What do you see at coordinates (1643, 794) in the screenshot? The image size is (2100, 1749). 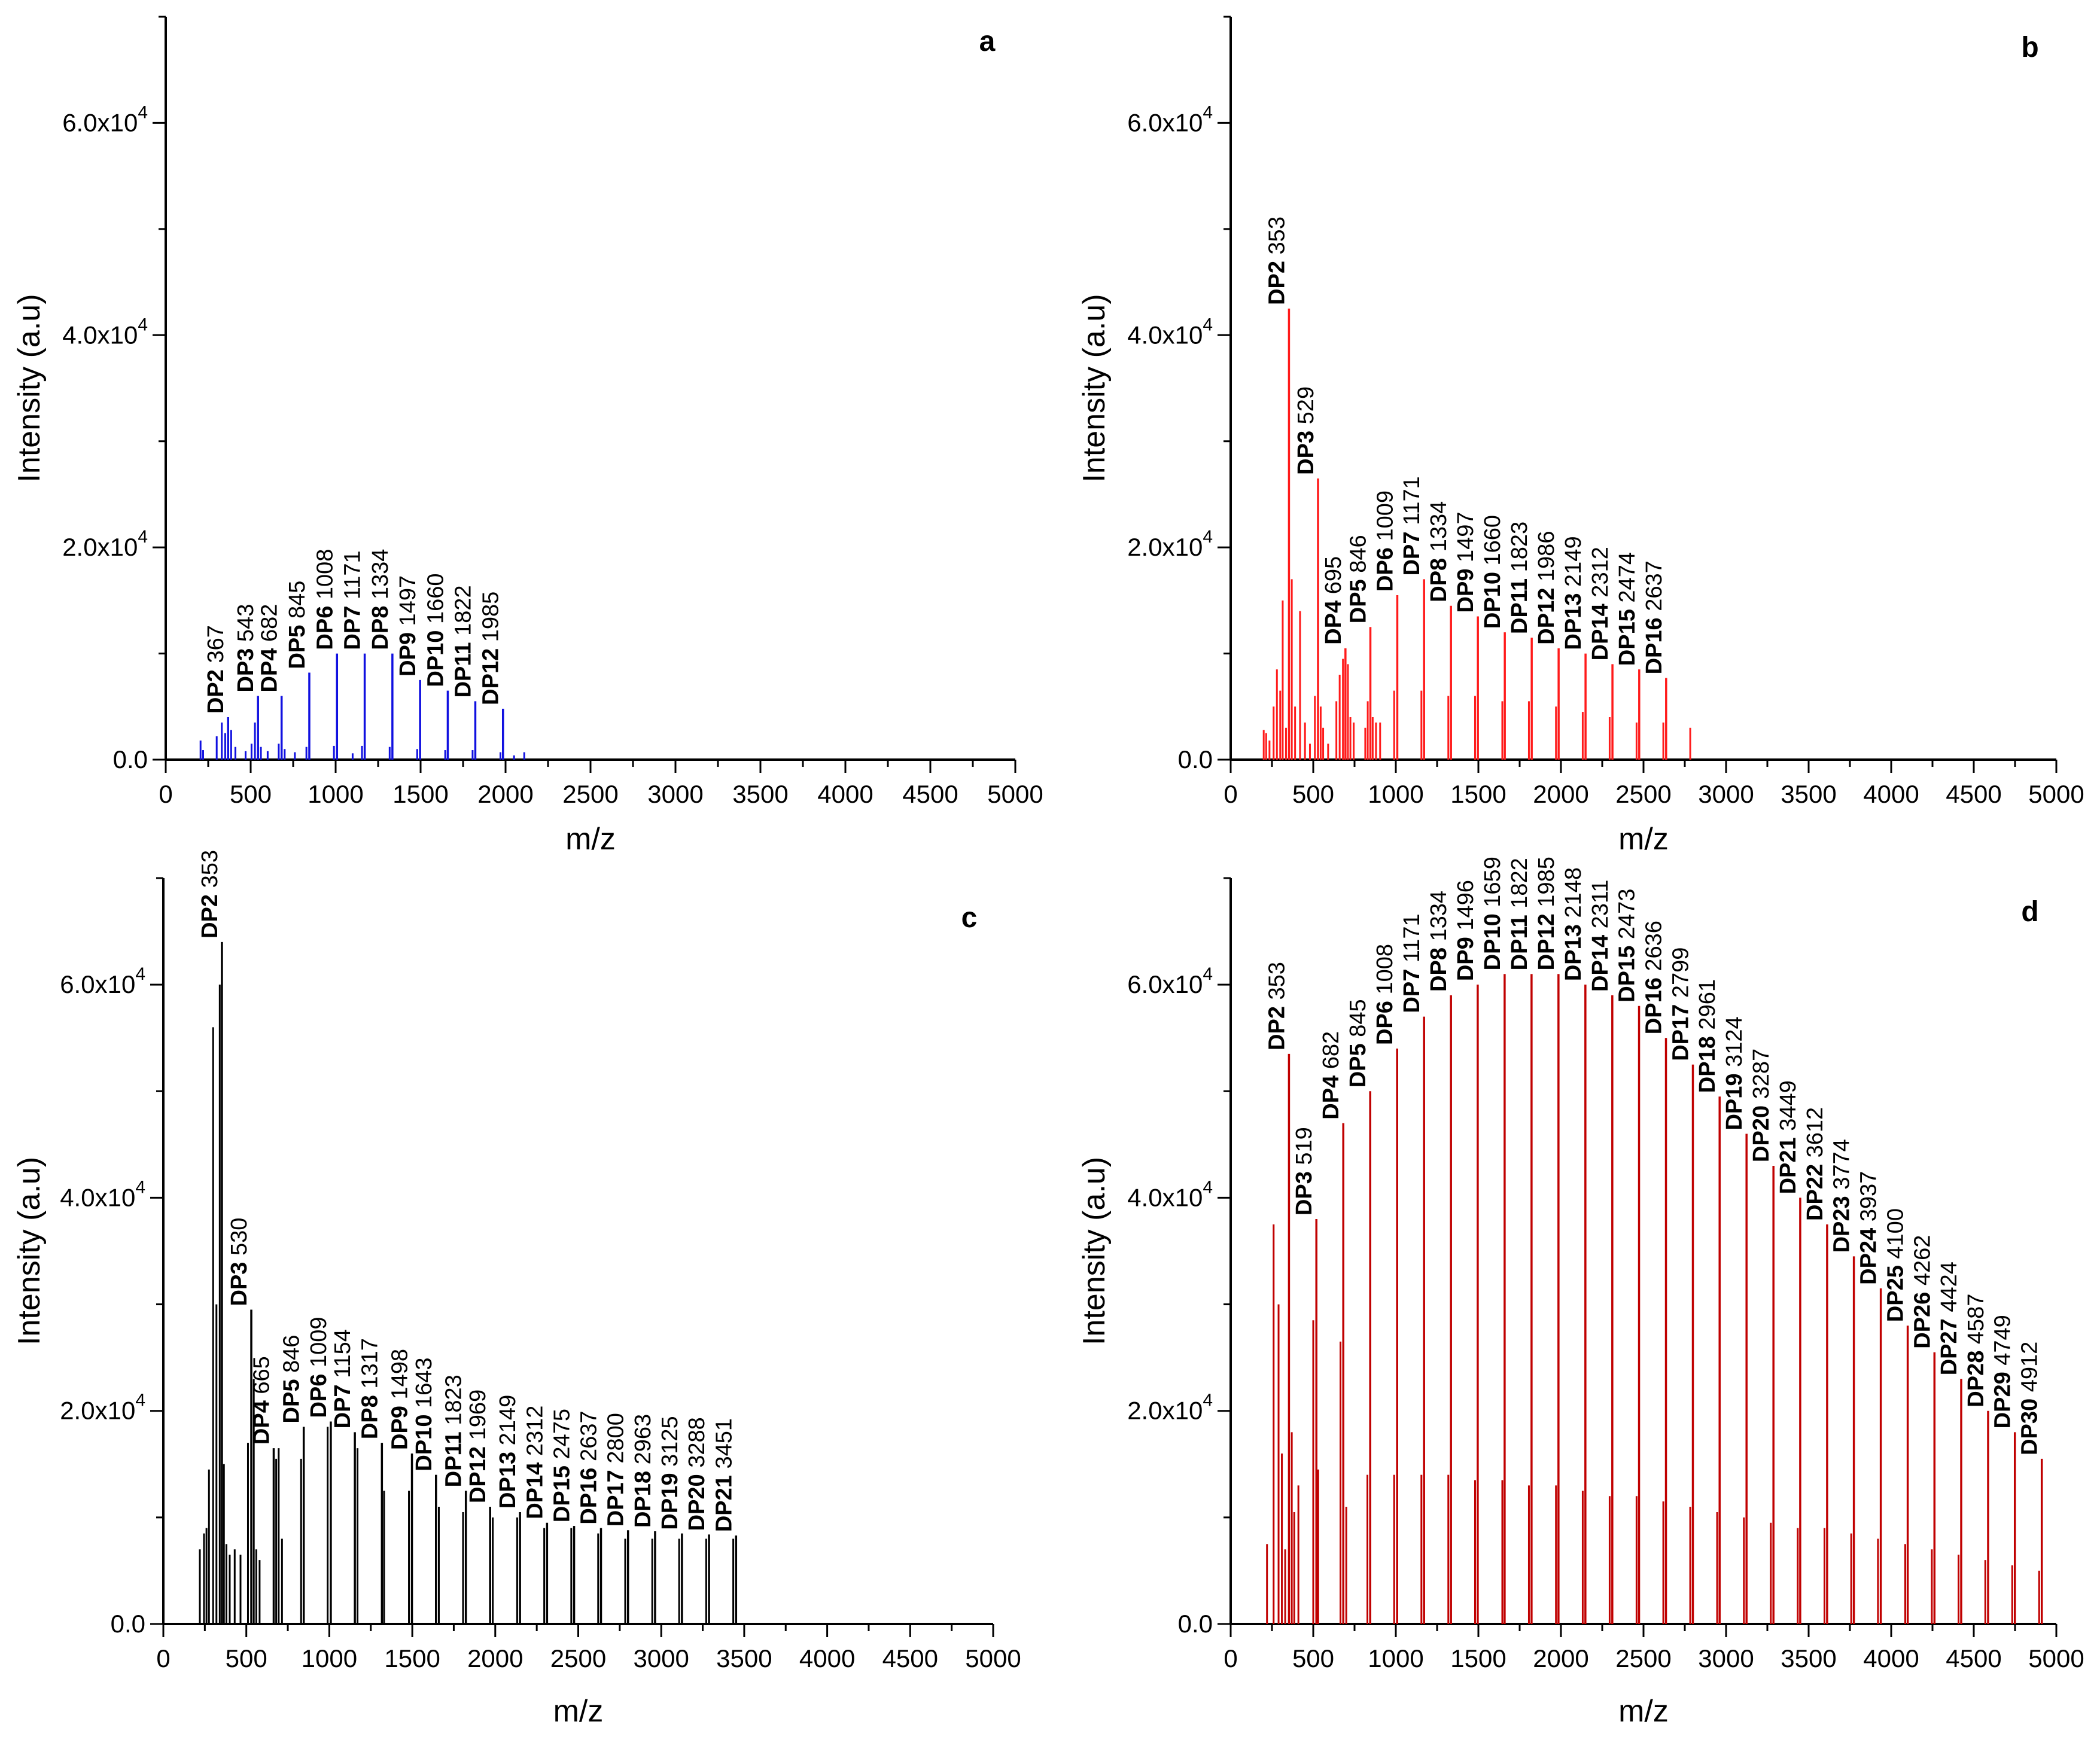 I see `x-tick-label: 2500` at bounding box center [1643, 794].